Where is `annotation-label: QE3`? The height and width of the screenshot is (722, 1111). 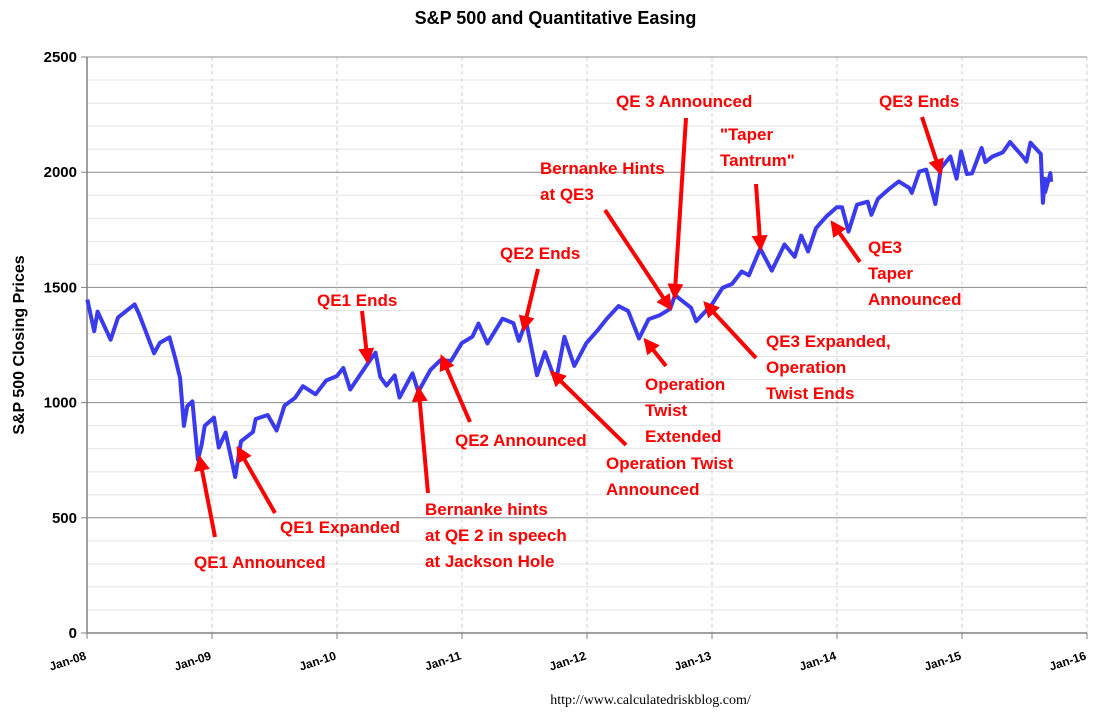 annotation-label: QE3 is located at coordinates (885, 247).